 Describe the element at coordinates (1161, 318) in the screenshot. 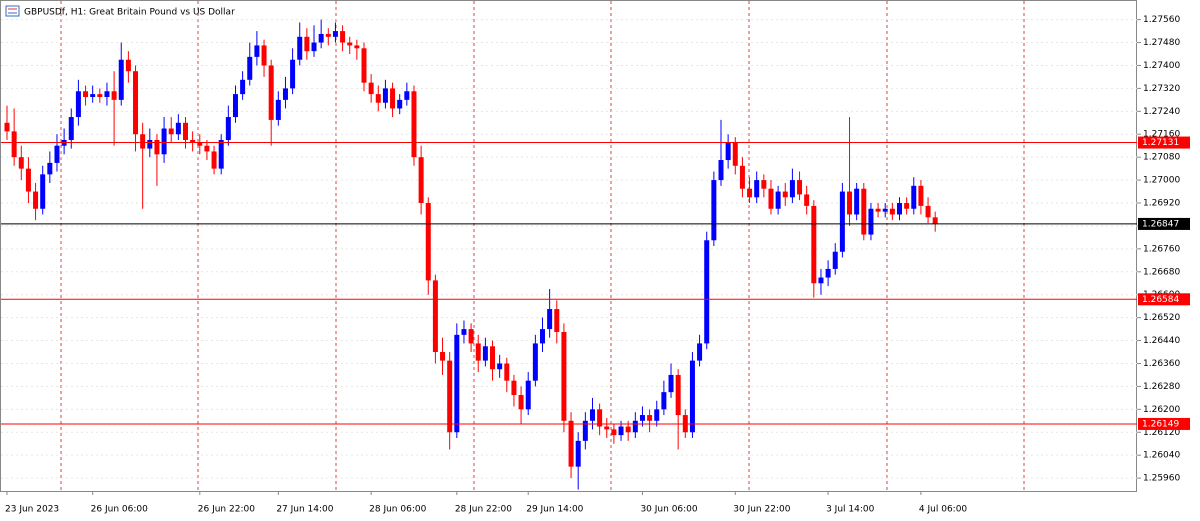

I see `y-tick-label: 1.26520` at that location.